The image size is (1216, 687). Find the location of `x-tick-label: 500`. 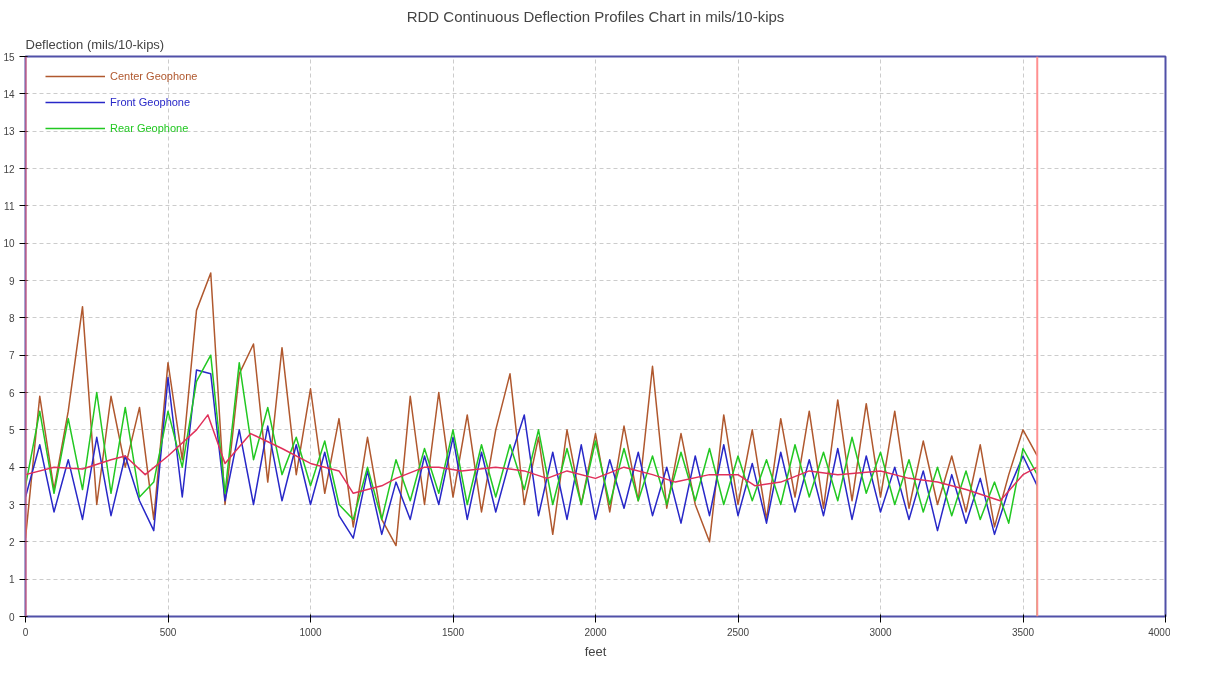

x-tick-label: 500 is located at coordinates (168, 632).